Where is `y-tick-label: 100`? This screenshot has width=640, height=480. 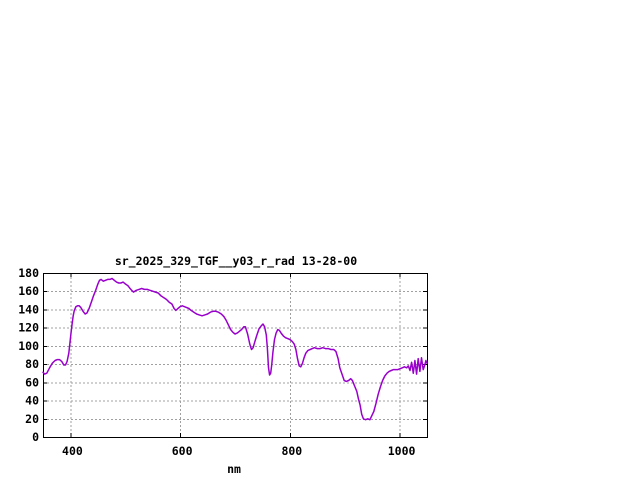 y-tick-label: 100 is located at coordinates (28, 346).